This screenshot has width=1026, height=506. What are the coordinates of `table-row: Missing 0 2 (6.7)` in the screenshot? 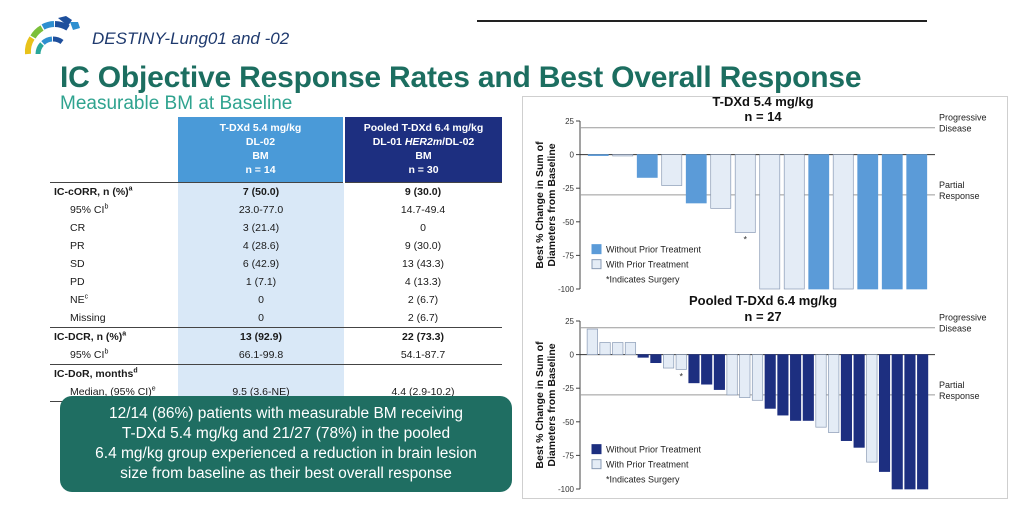 It's located at (276, 318).